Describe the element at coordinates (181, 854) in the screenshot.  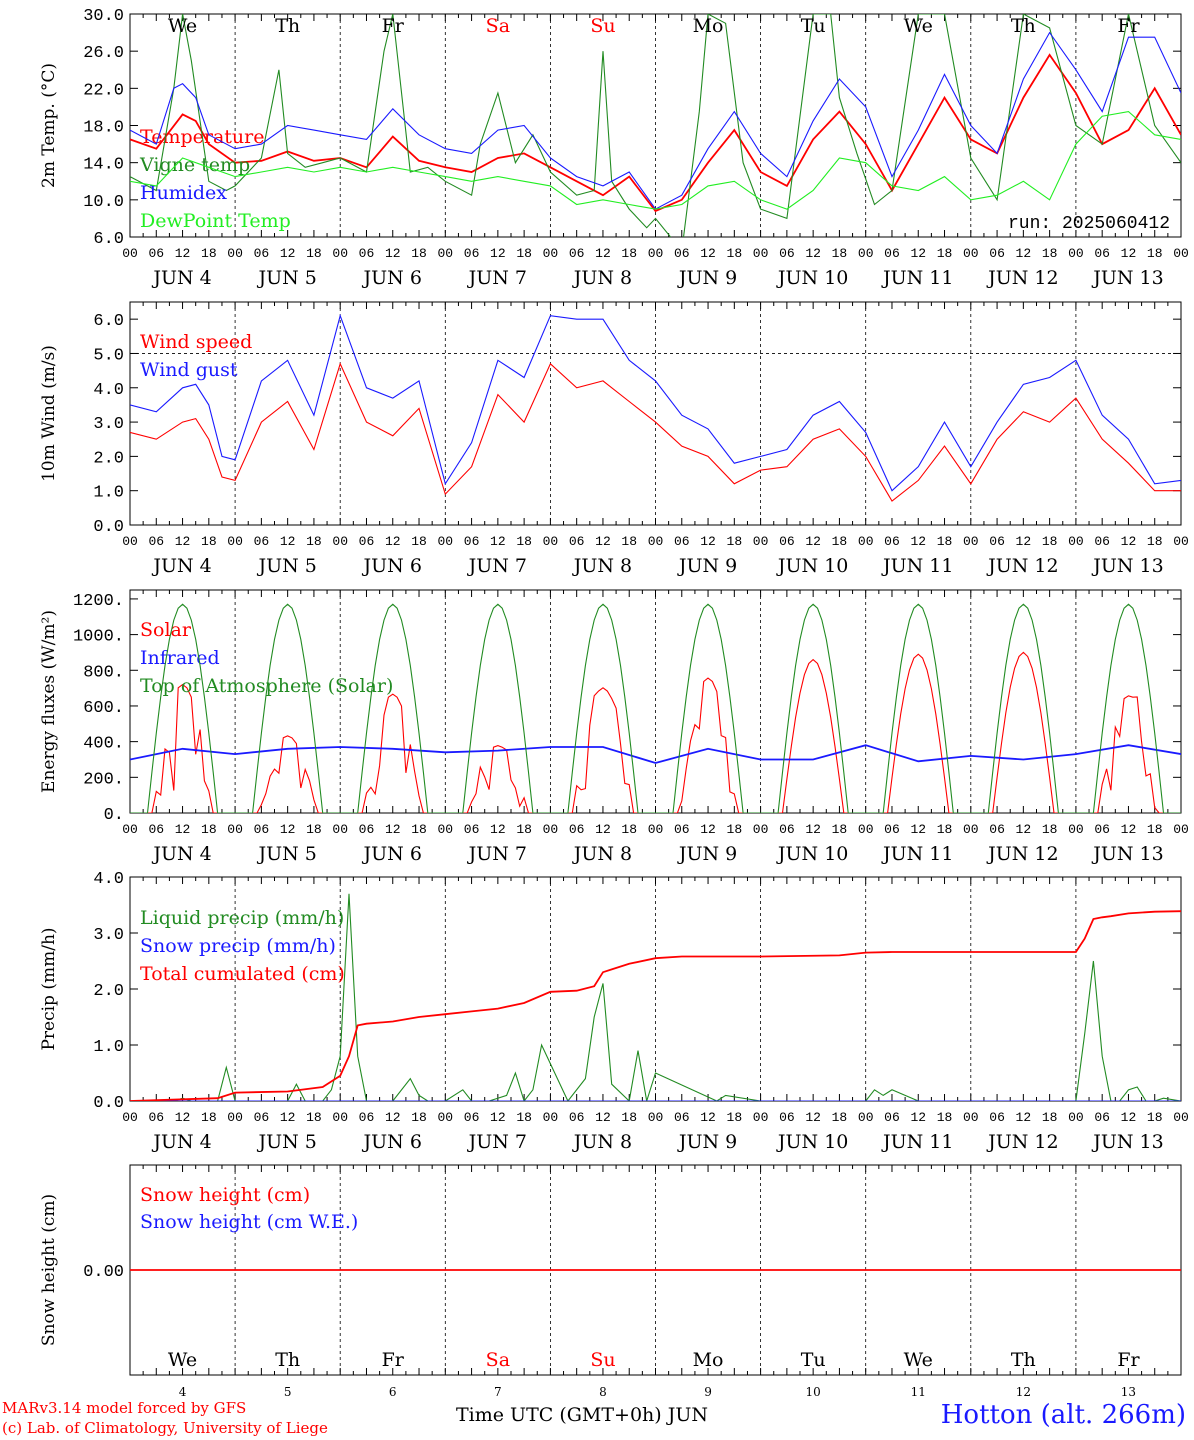
I see `date-label: JUN 4` at that location.